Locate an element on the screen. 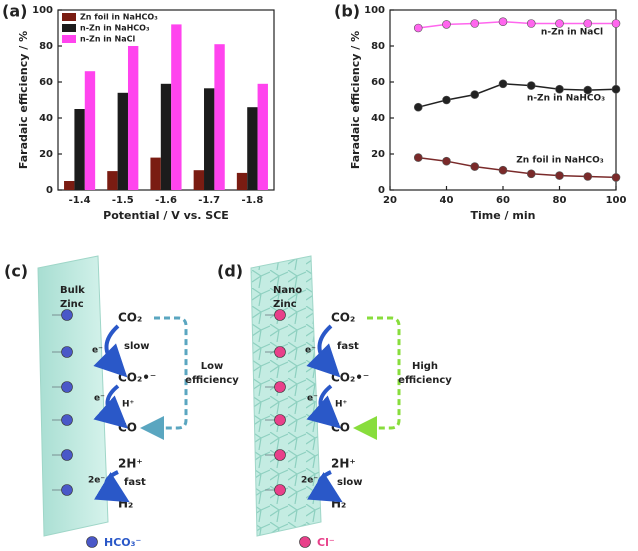 The height and width of the screenshot is (551, 638). electrode-label: Bulk is located at coordinates (72, 290).